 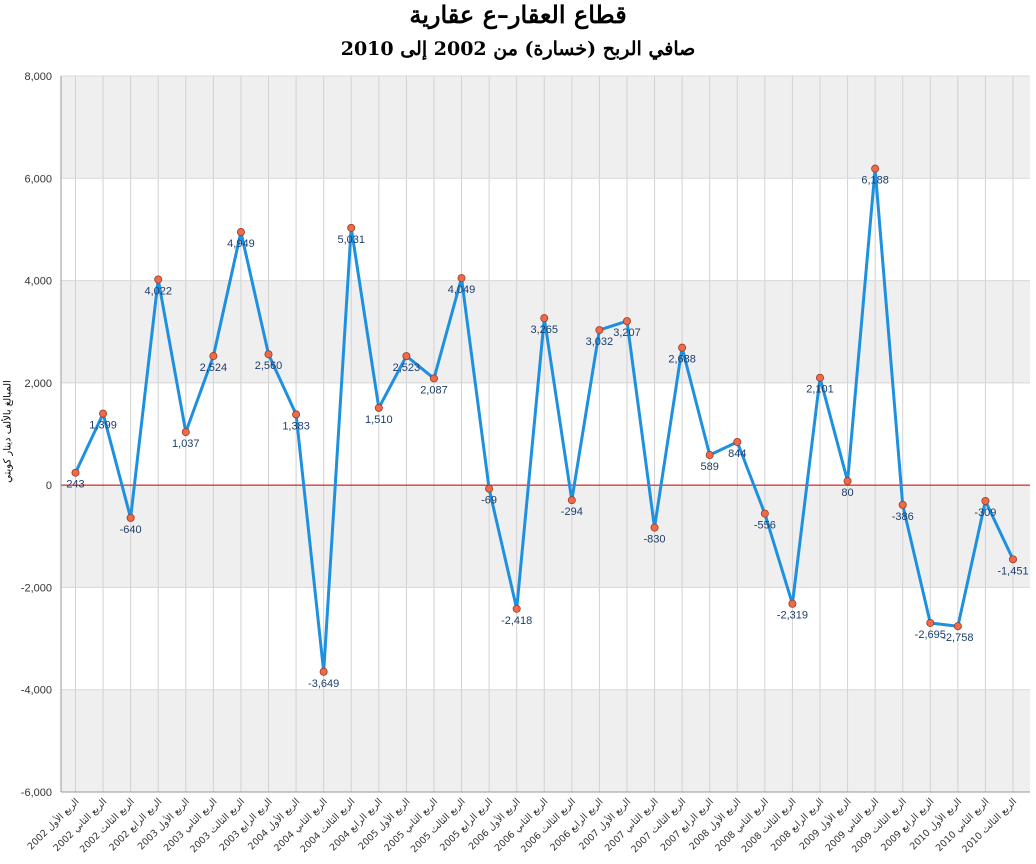 I want to click on data-label: 1,399, so click(x=103, y=426).